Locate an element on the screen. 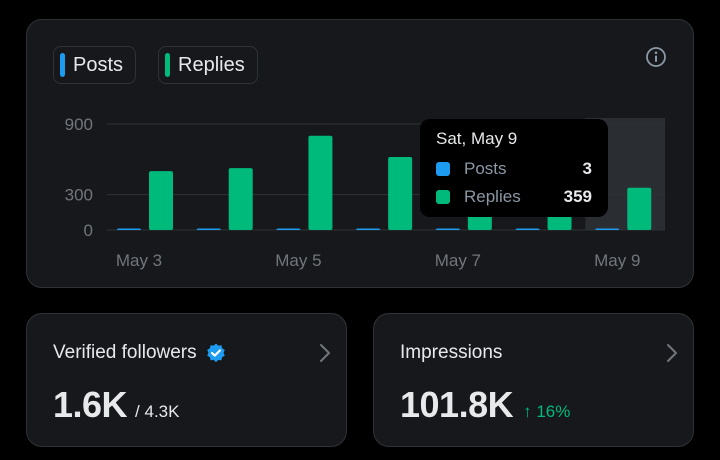 This screenshot has width=720, height=460. followers-value-row: 1.6K / 4.3K is located at coordinates (116, 405).